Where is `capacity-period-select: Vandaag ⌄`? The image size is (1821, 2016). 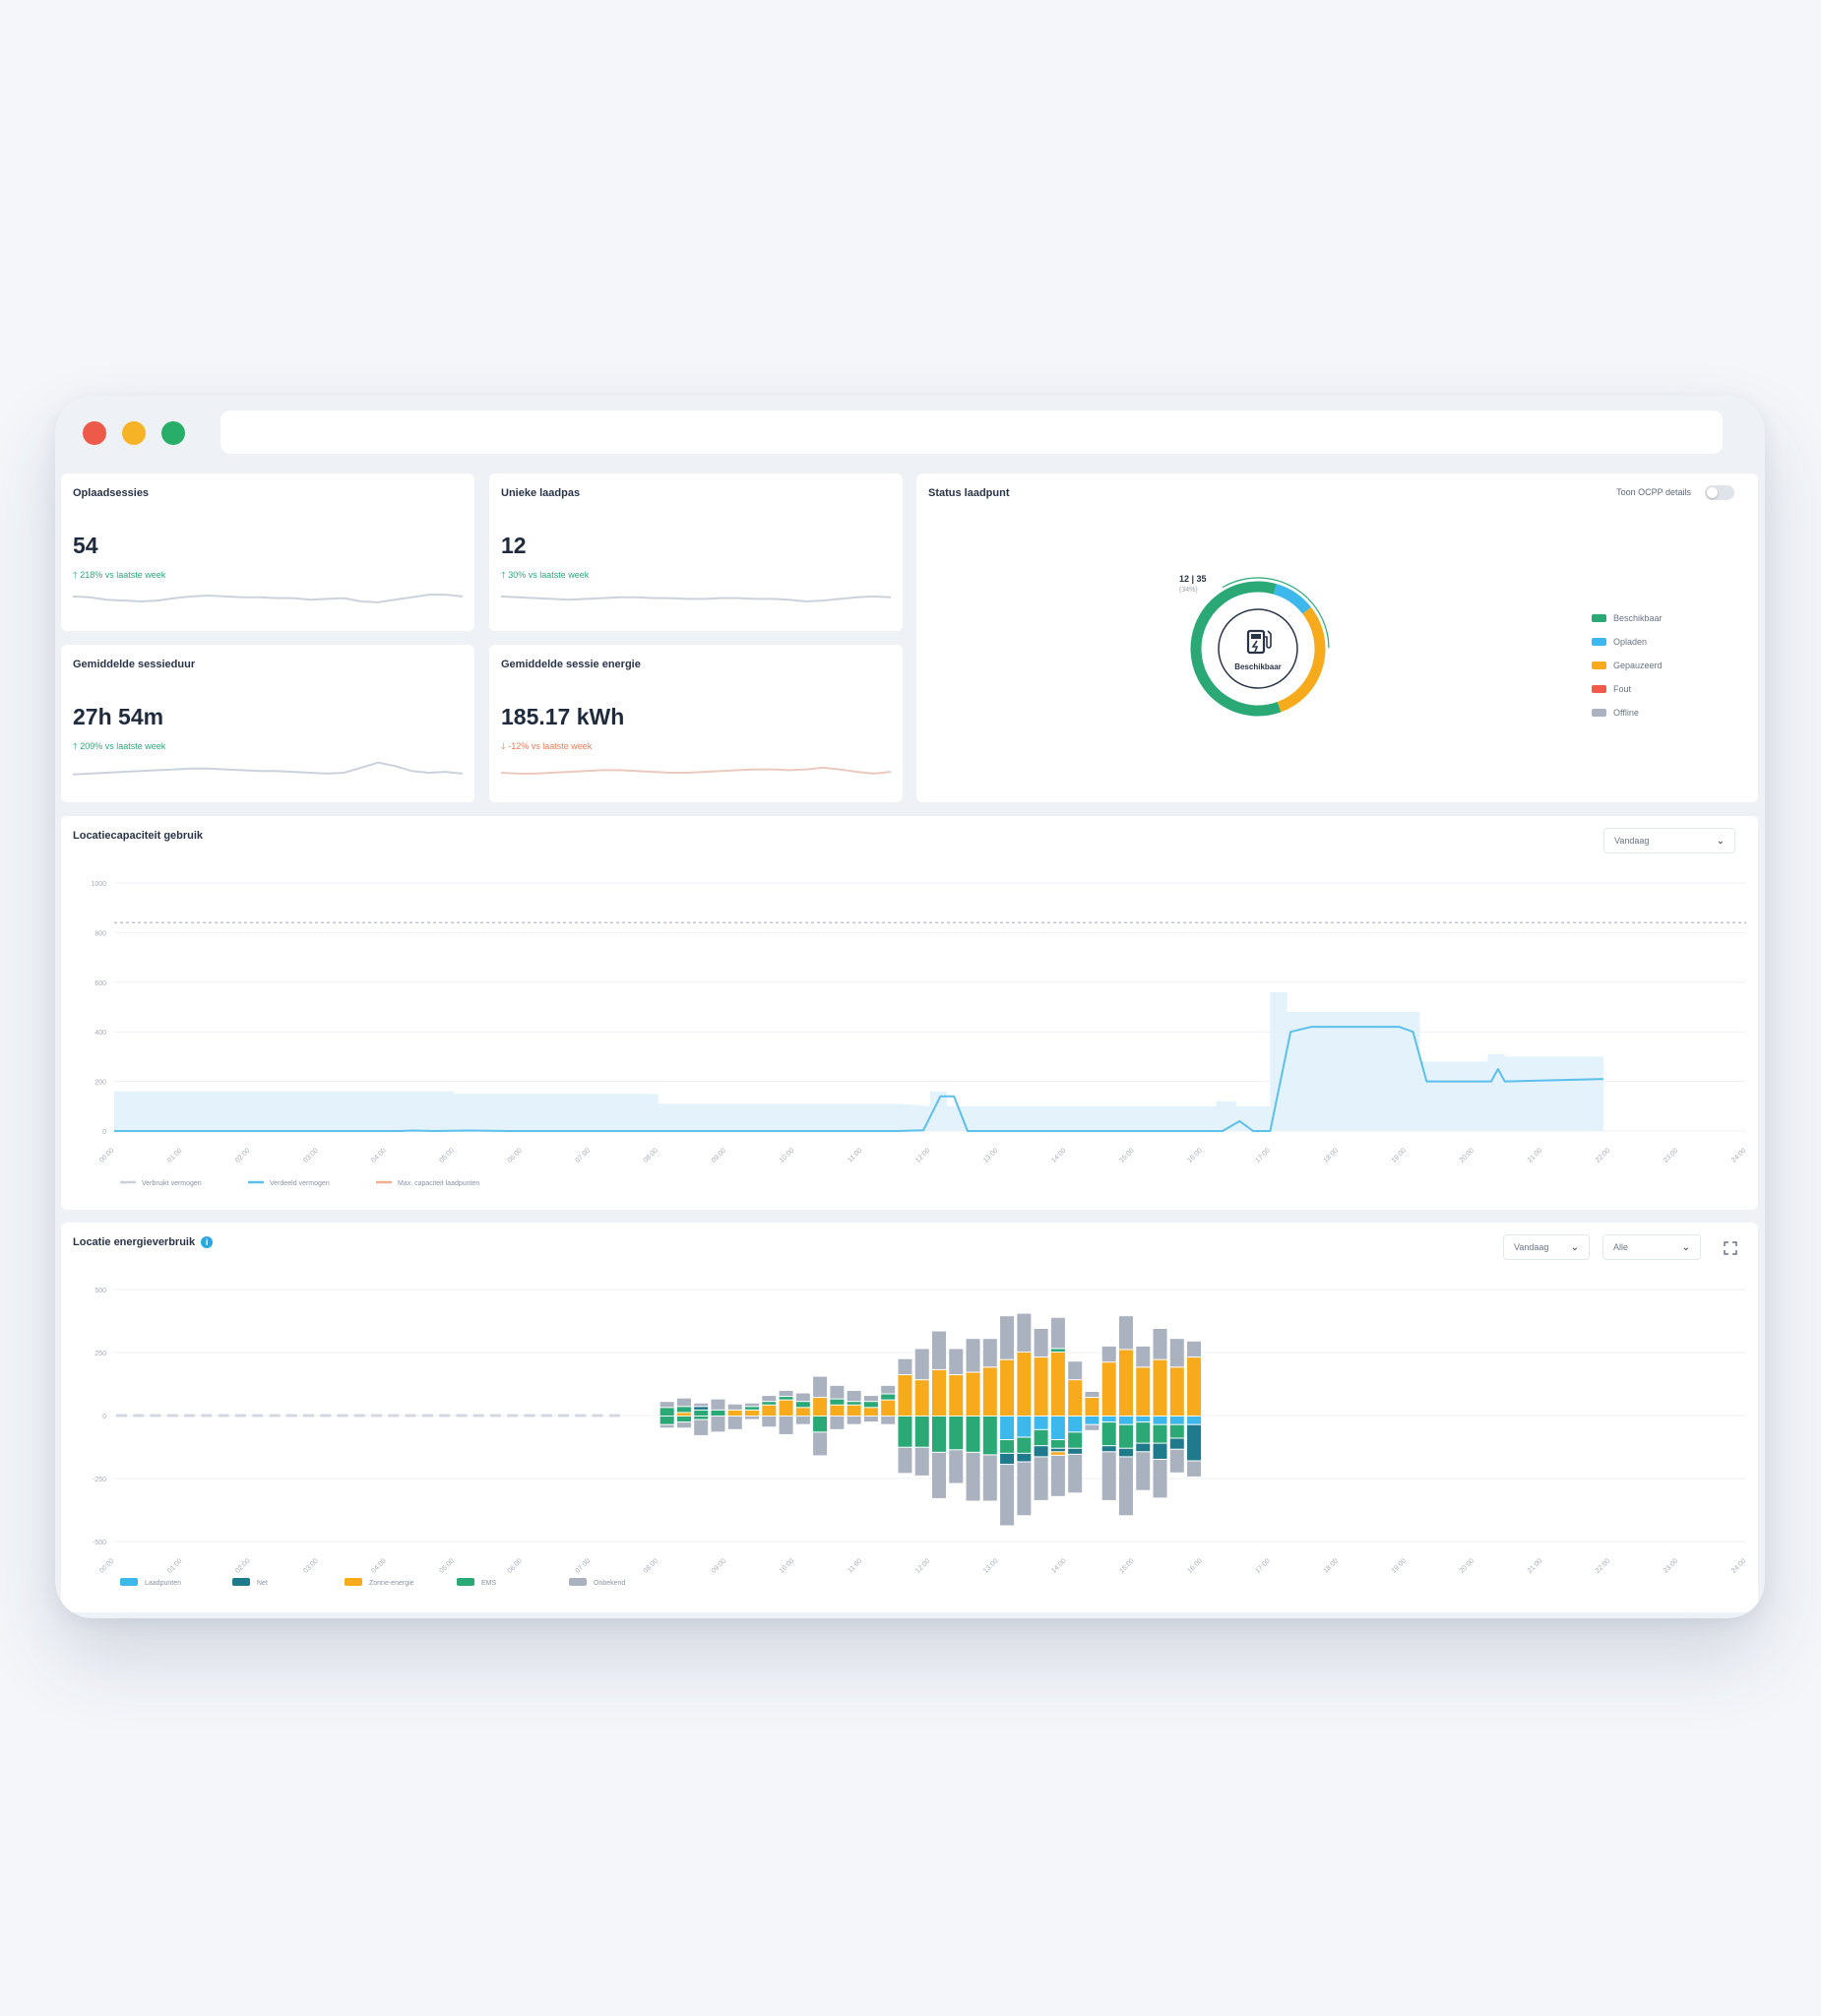
capacity-period-select: Vandaag ⌄ is located at coordinates (1669, 840).